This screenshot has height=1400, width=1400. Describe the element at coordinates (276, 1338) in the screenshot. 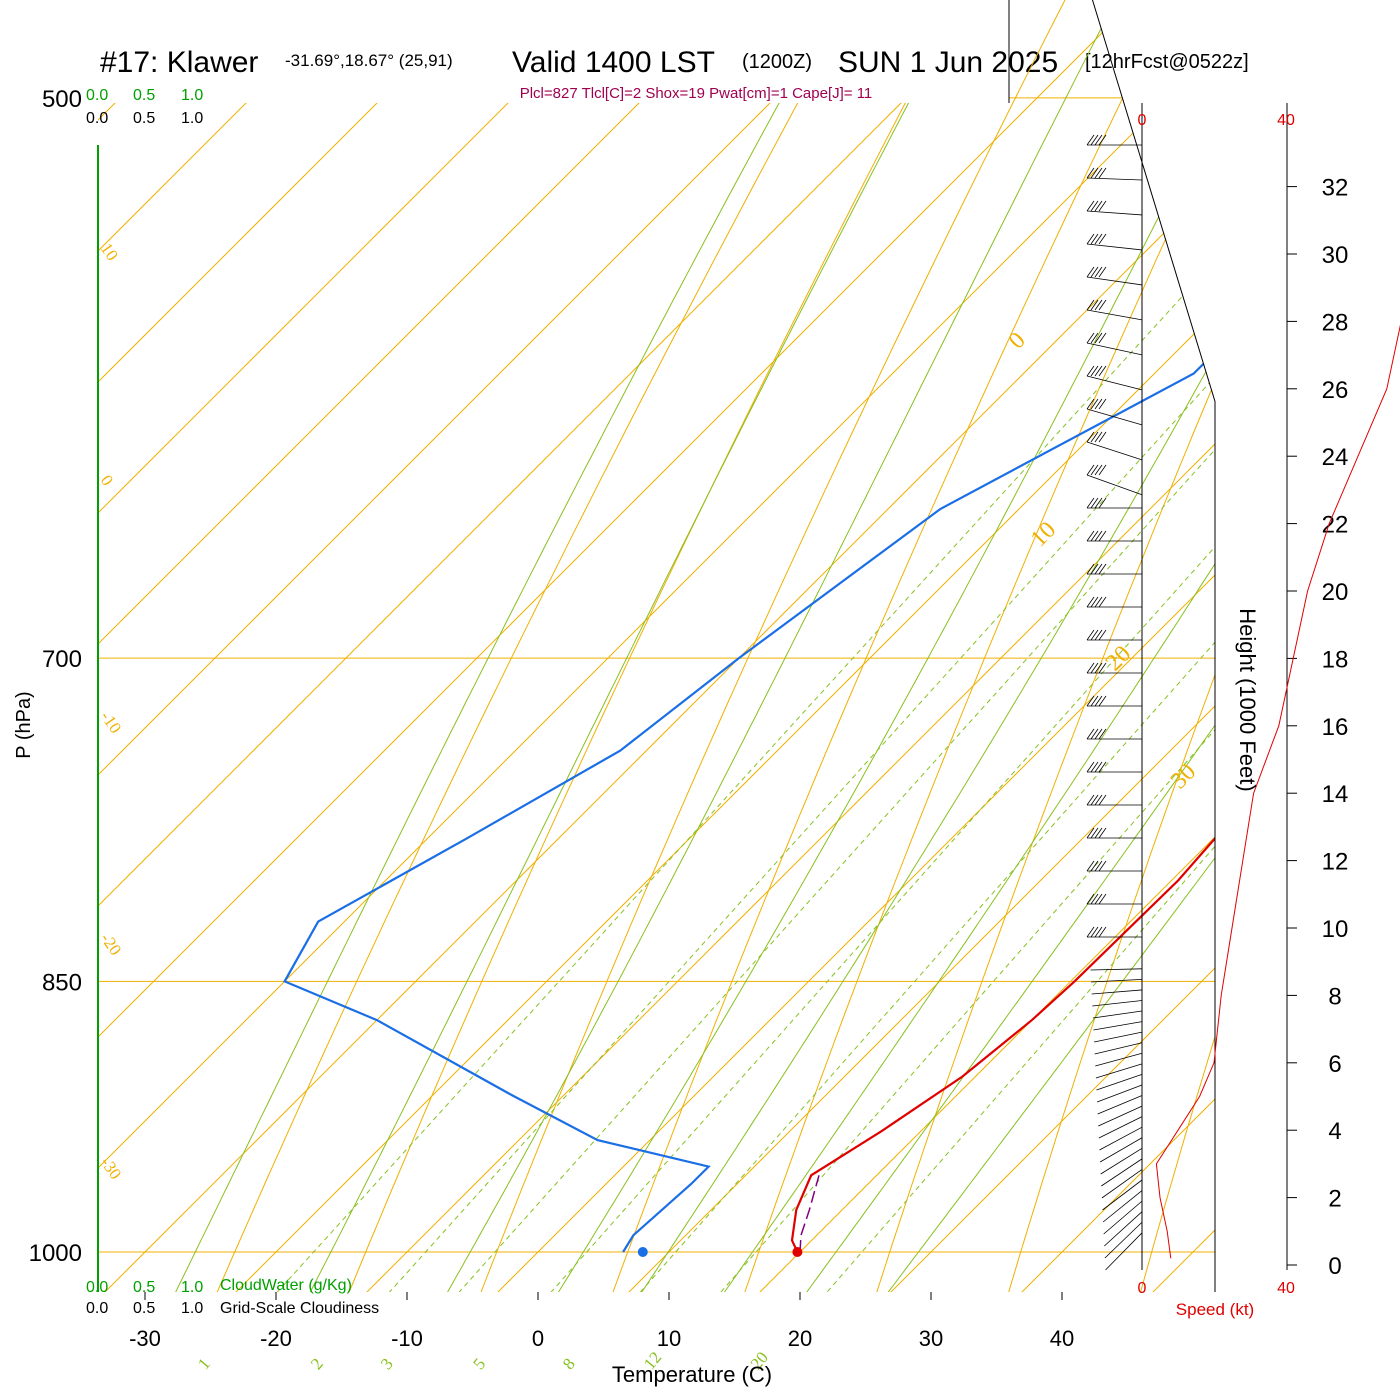

I see `x-tick-label: -20` at that location.